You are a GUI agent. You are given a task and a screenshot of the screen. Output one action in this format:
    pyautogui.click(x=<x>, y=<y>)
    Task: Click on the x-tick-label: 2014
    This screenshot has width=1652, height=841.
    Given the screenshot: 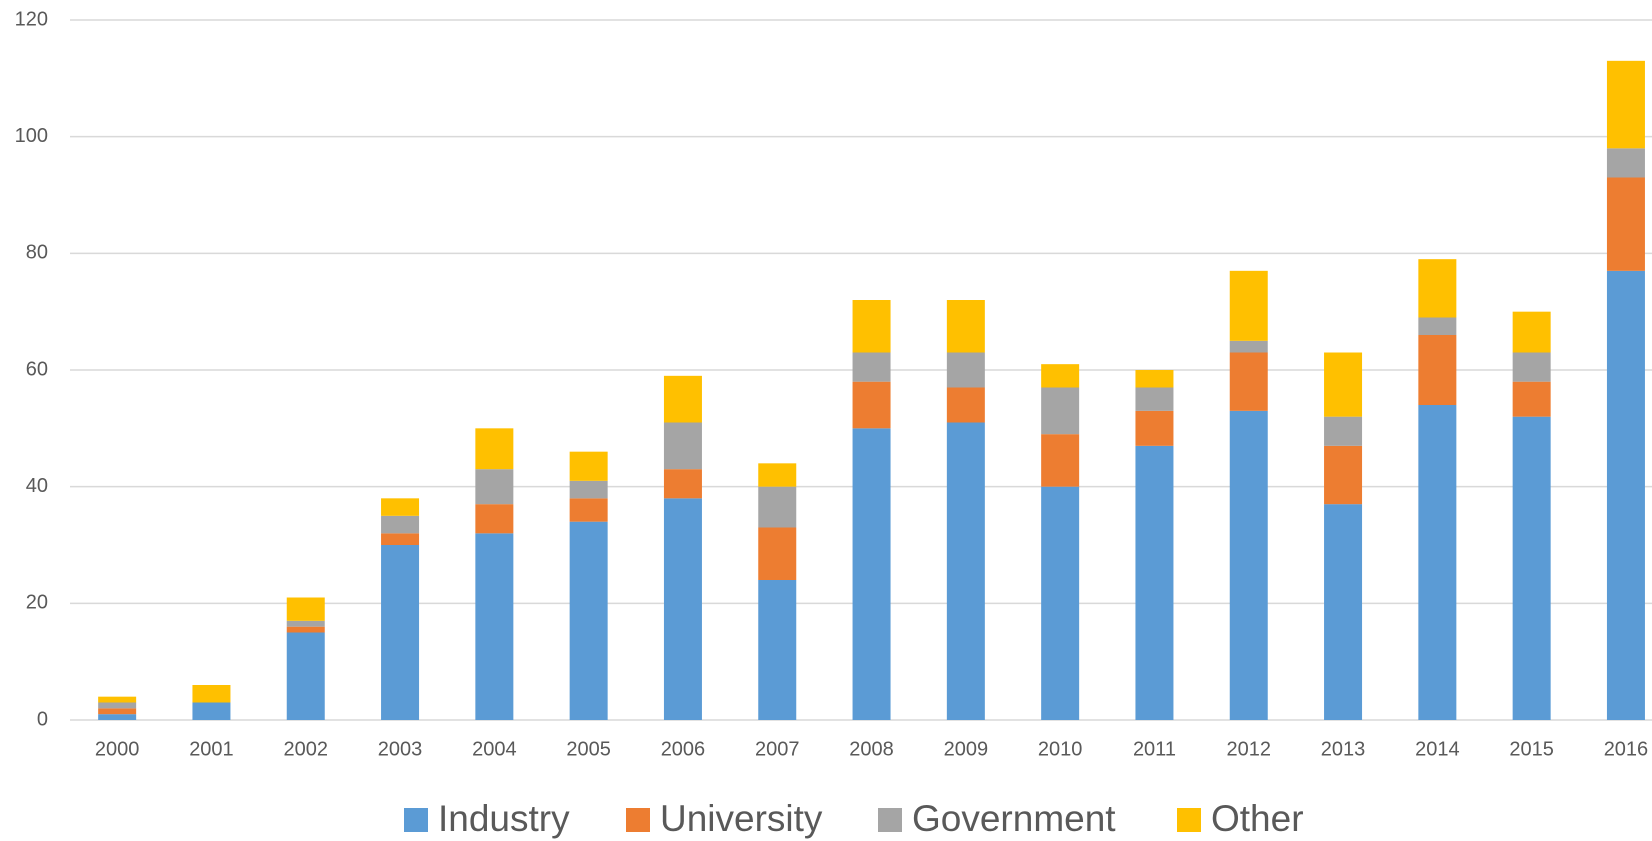 What is the action you would take?
    pyautogui.click(x=1437, y=749)
    